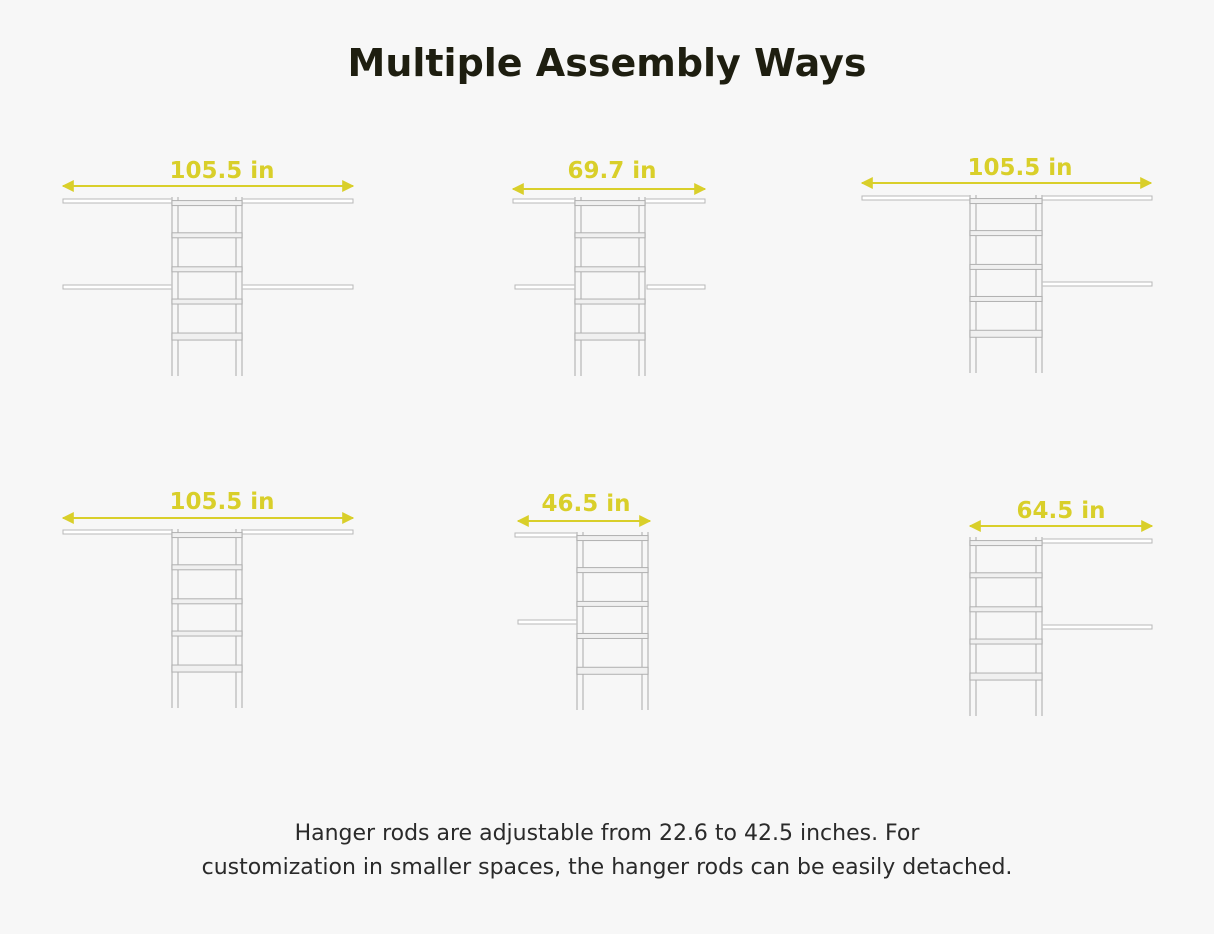  I want to click on configuration: 69.7 in, so click(609, 267).